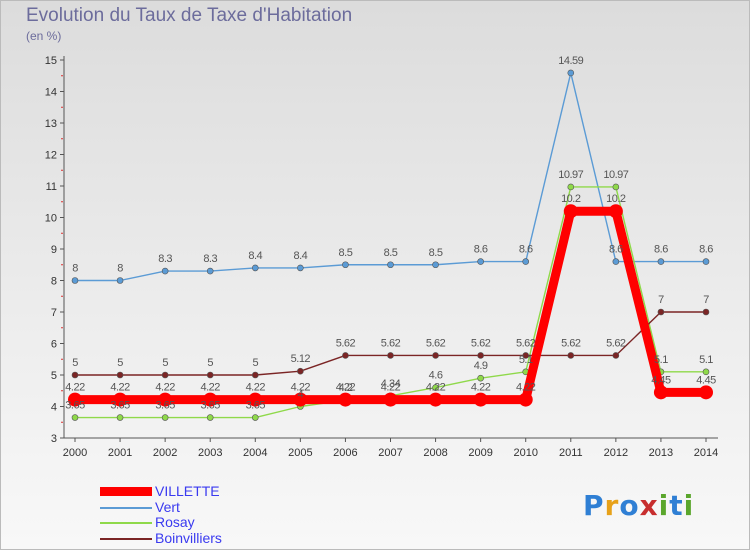 The height and width of the screenshot is (550, 750). What do you see at coordinates (664, 505) in the screenshot?
I see `logo-letter: i` at bounding box center [664, 505].